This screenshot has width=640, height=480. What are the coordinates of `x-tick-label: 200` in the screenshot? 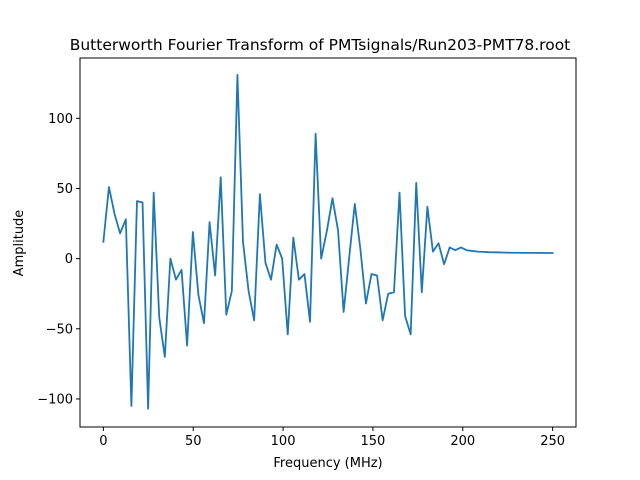 It's located at (462, 441).